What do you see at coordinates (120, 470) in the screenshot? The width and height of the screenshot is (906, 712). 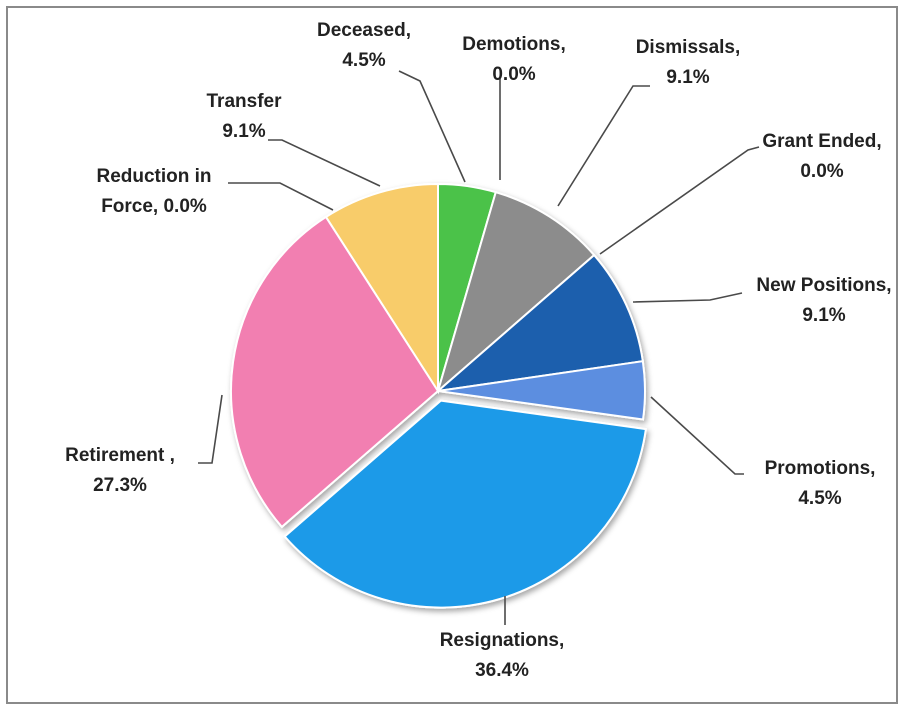 I see `slice-label-retirement: Retirement , 27.3%` at bounding box center [120, 470].